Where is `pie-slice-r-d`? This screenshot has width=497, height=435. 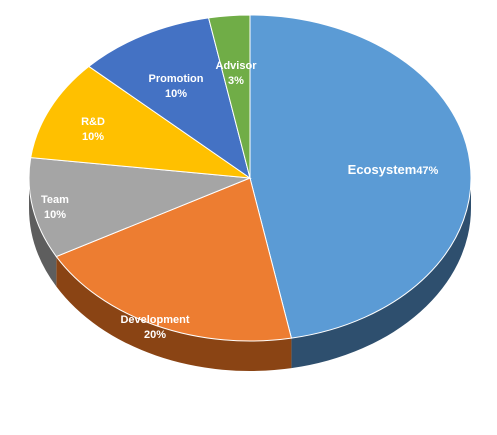 pie-slice-r-d is located at coordinates (141, 122).